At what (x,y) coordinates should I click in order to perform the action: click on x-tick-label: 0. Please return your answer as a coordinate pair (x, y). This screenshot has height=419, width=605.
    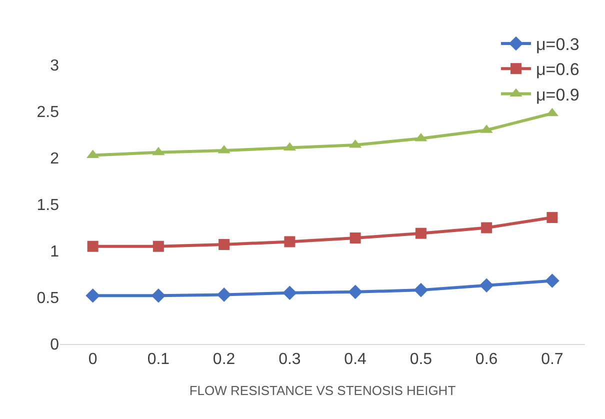
    Looking at the image, I should click on (93, 359).